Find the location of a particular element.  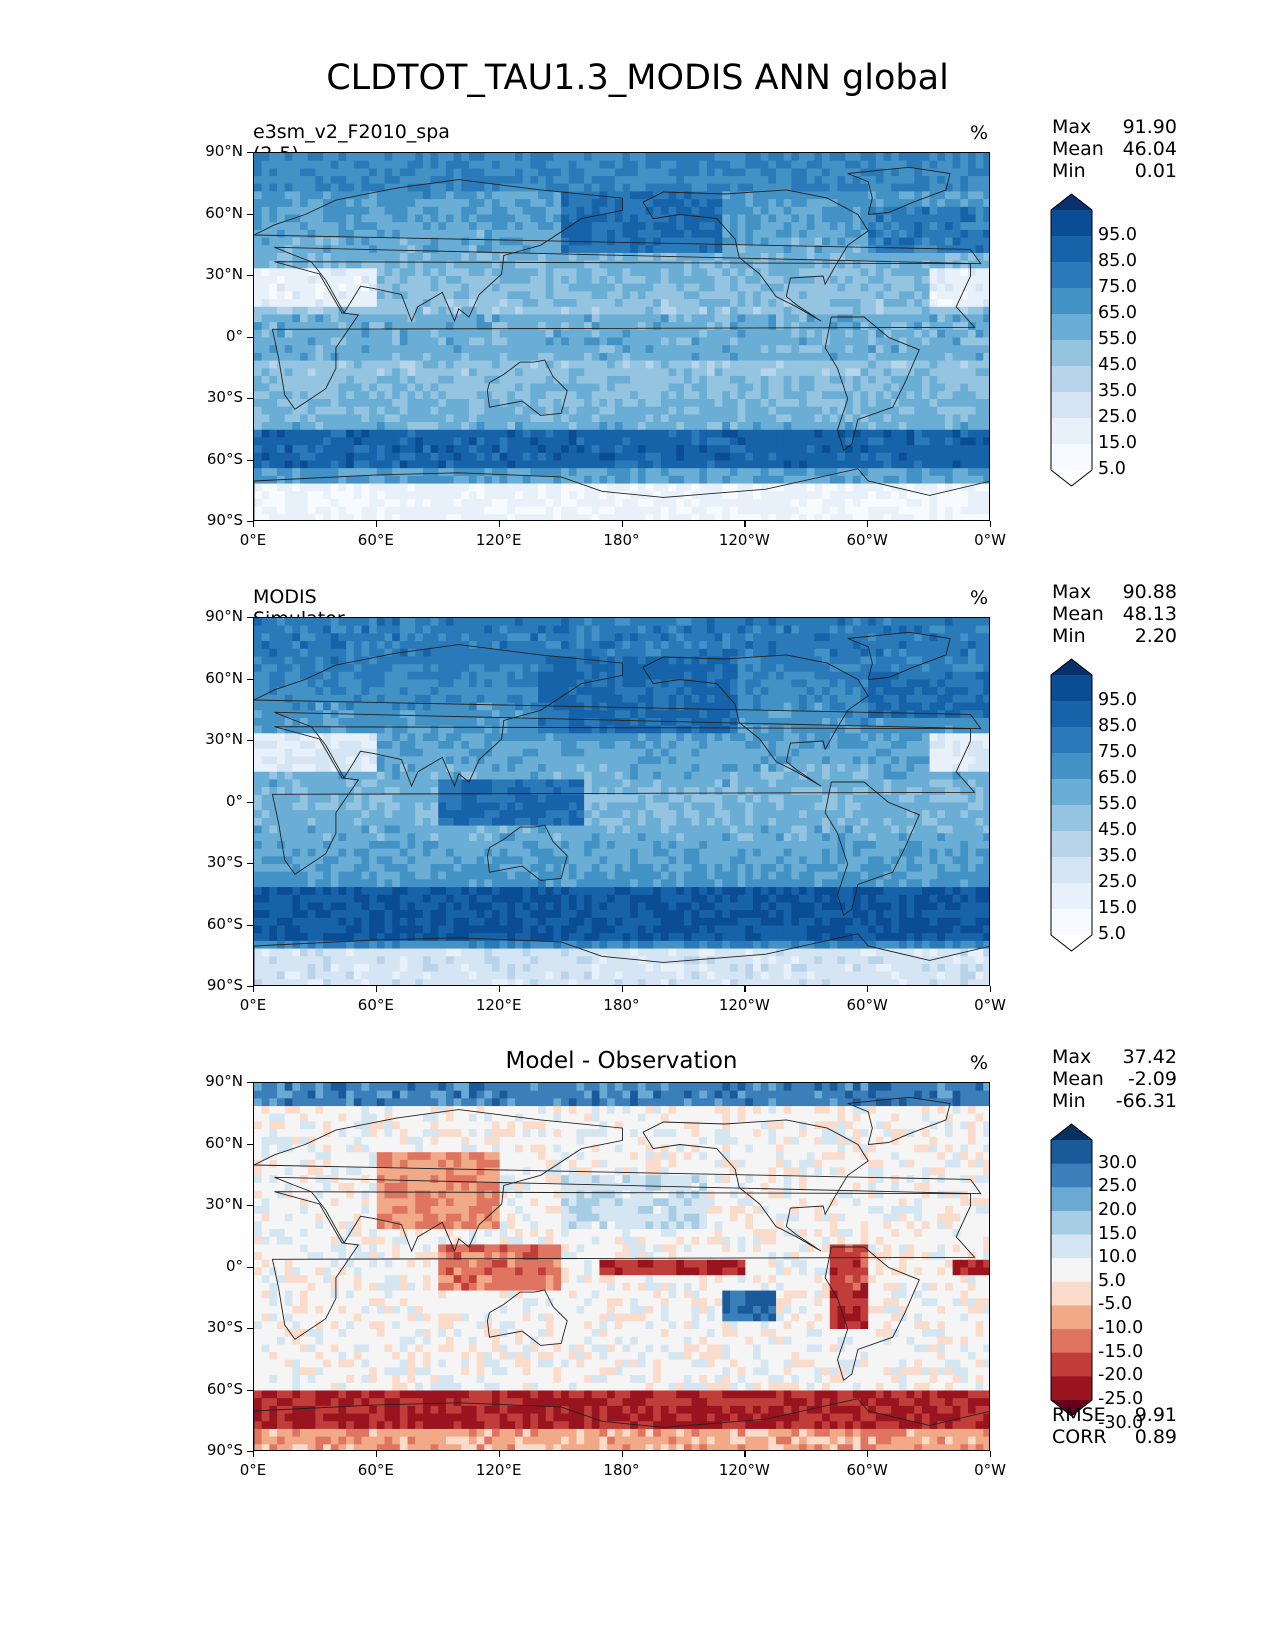

colorbar-tick-label: 55.0 is located at coordinates (1117, 804).